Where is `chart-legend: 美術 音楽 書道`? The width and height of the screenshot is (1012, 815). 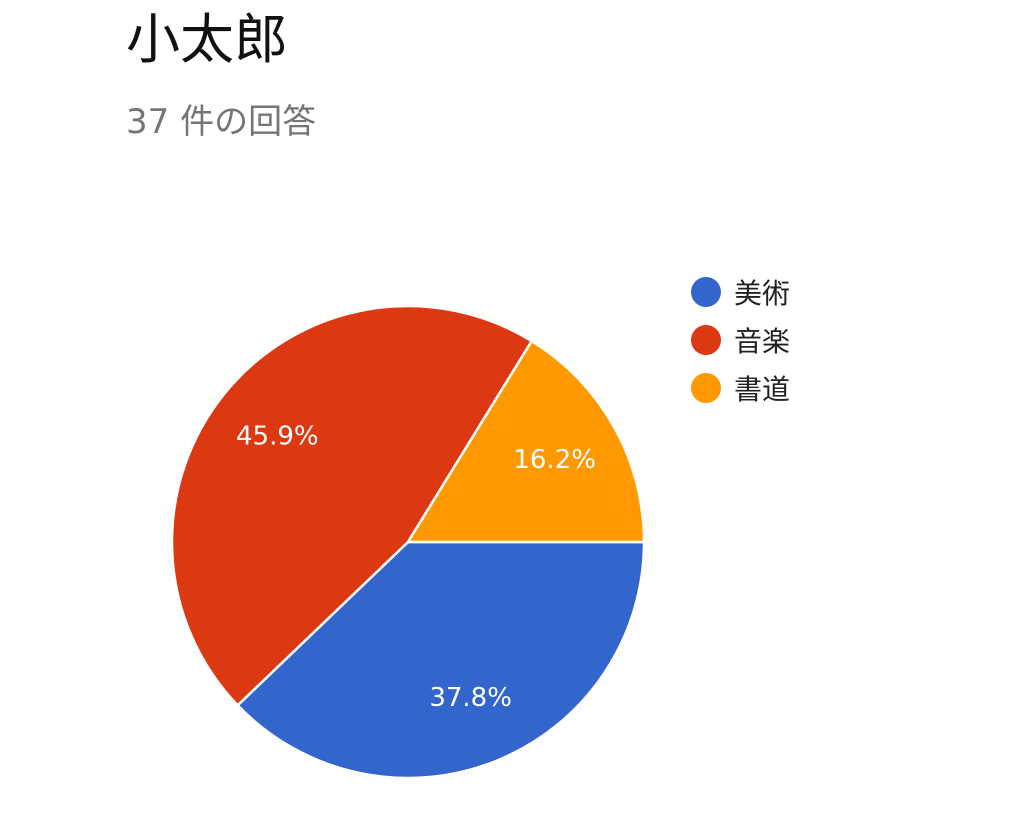 chart-legend: 美術 音楽 書道 is located at coordinates (740, 340).